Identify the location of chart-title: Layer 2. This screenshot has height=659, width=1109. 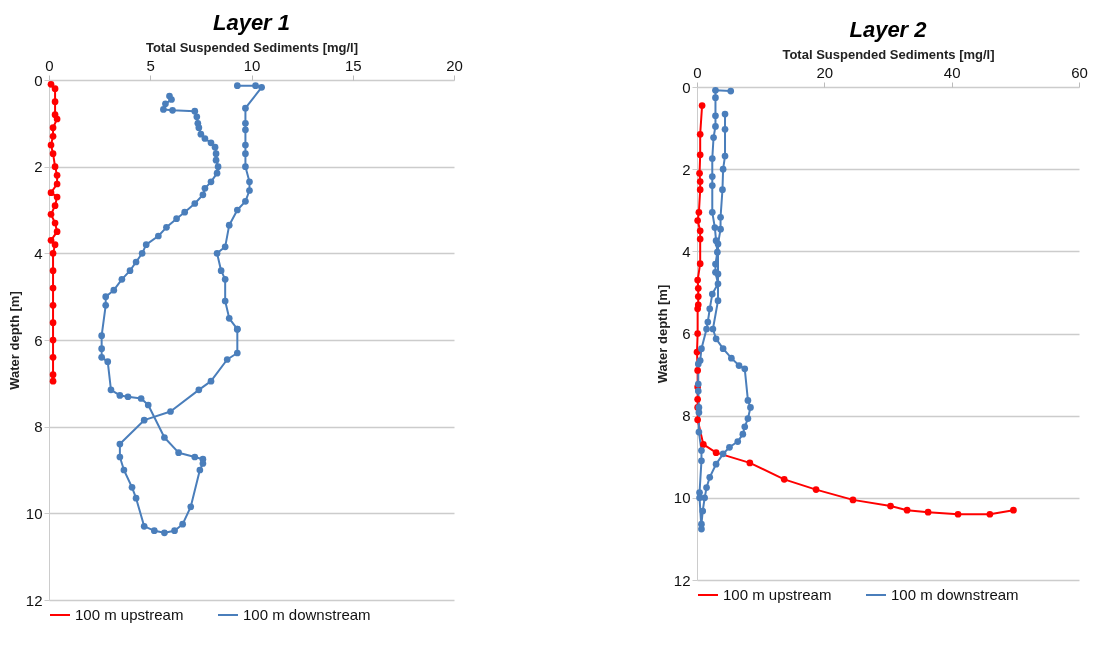
(888, 29).